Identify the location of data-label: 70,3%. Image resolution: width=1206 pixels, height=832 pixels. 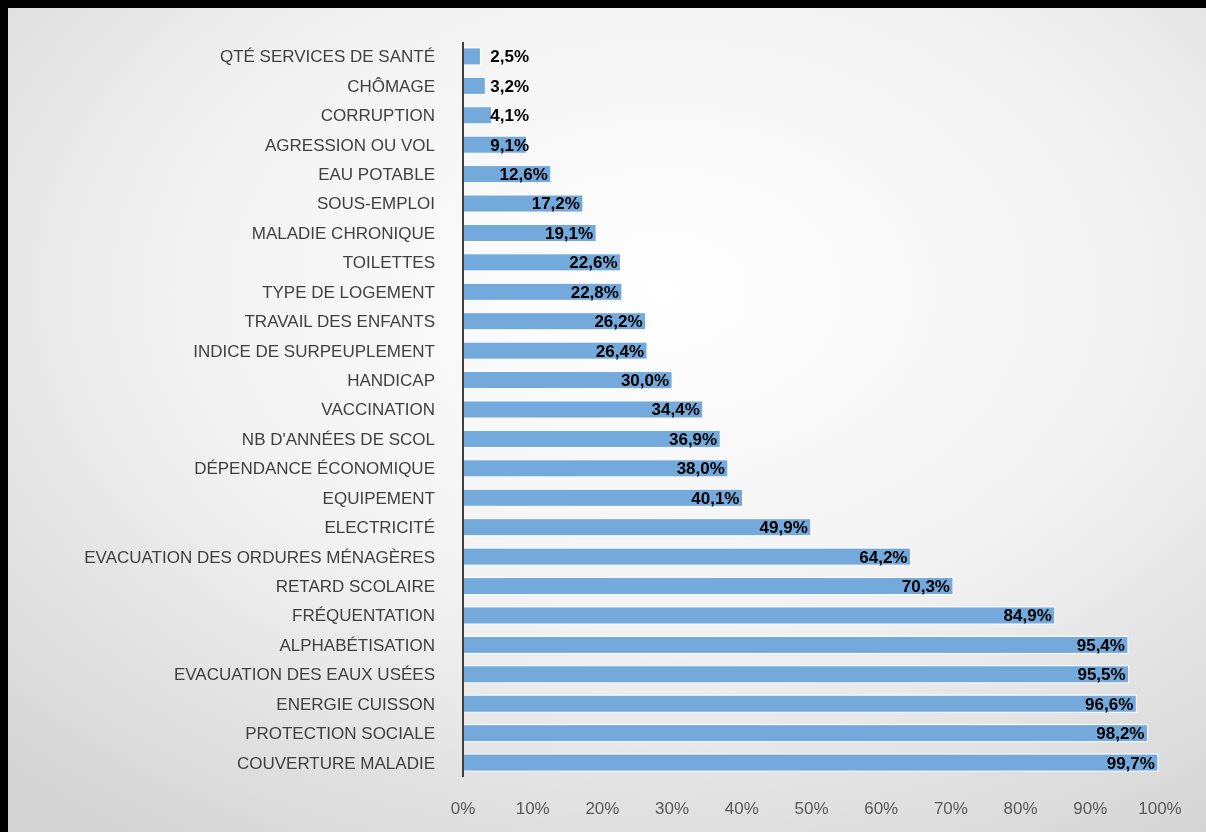
(925, 586).